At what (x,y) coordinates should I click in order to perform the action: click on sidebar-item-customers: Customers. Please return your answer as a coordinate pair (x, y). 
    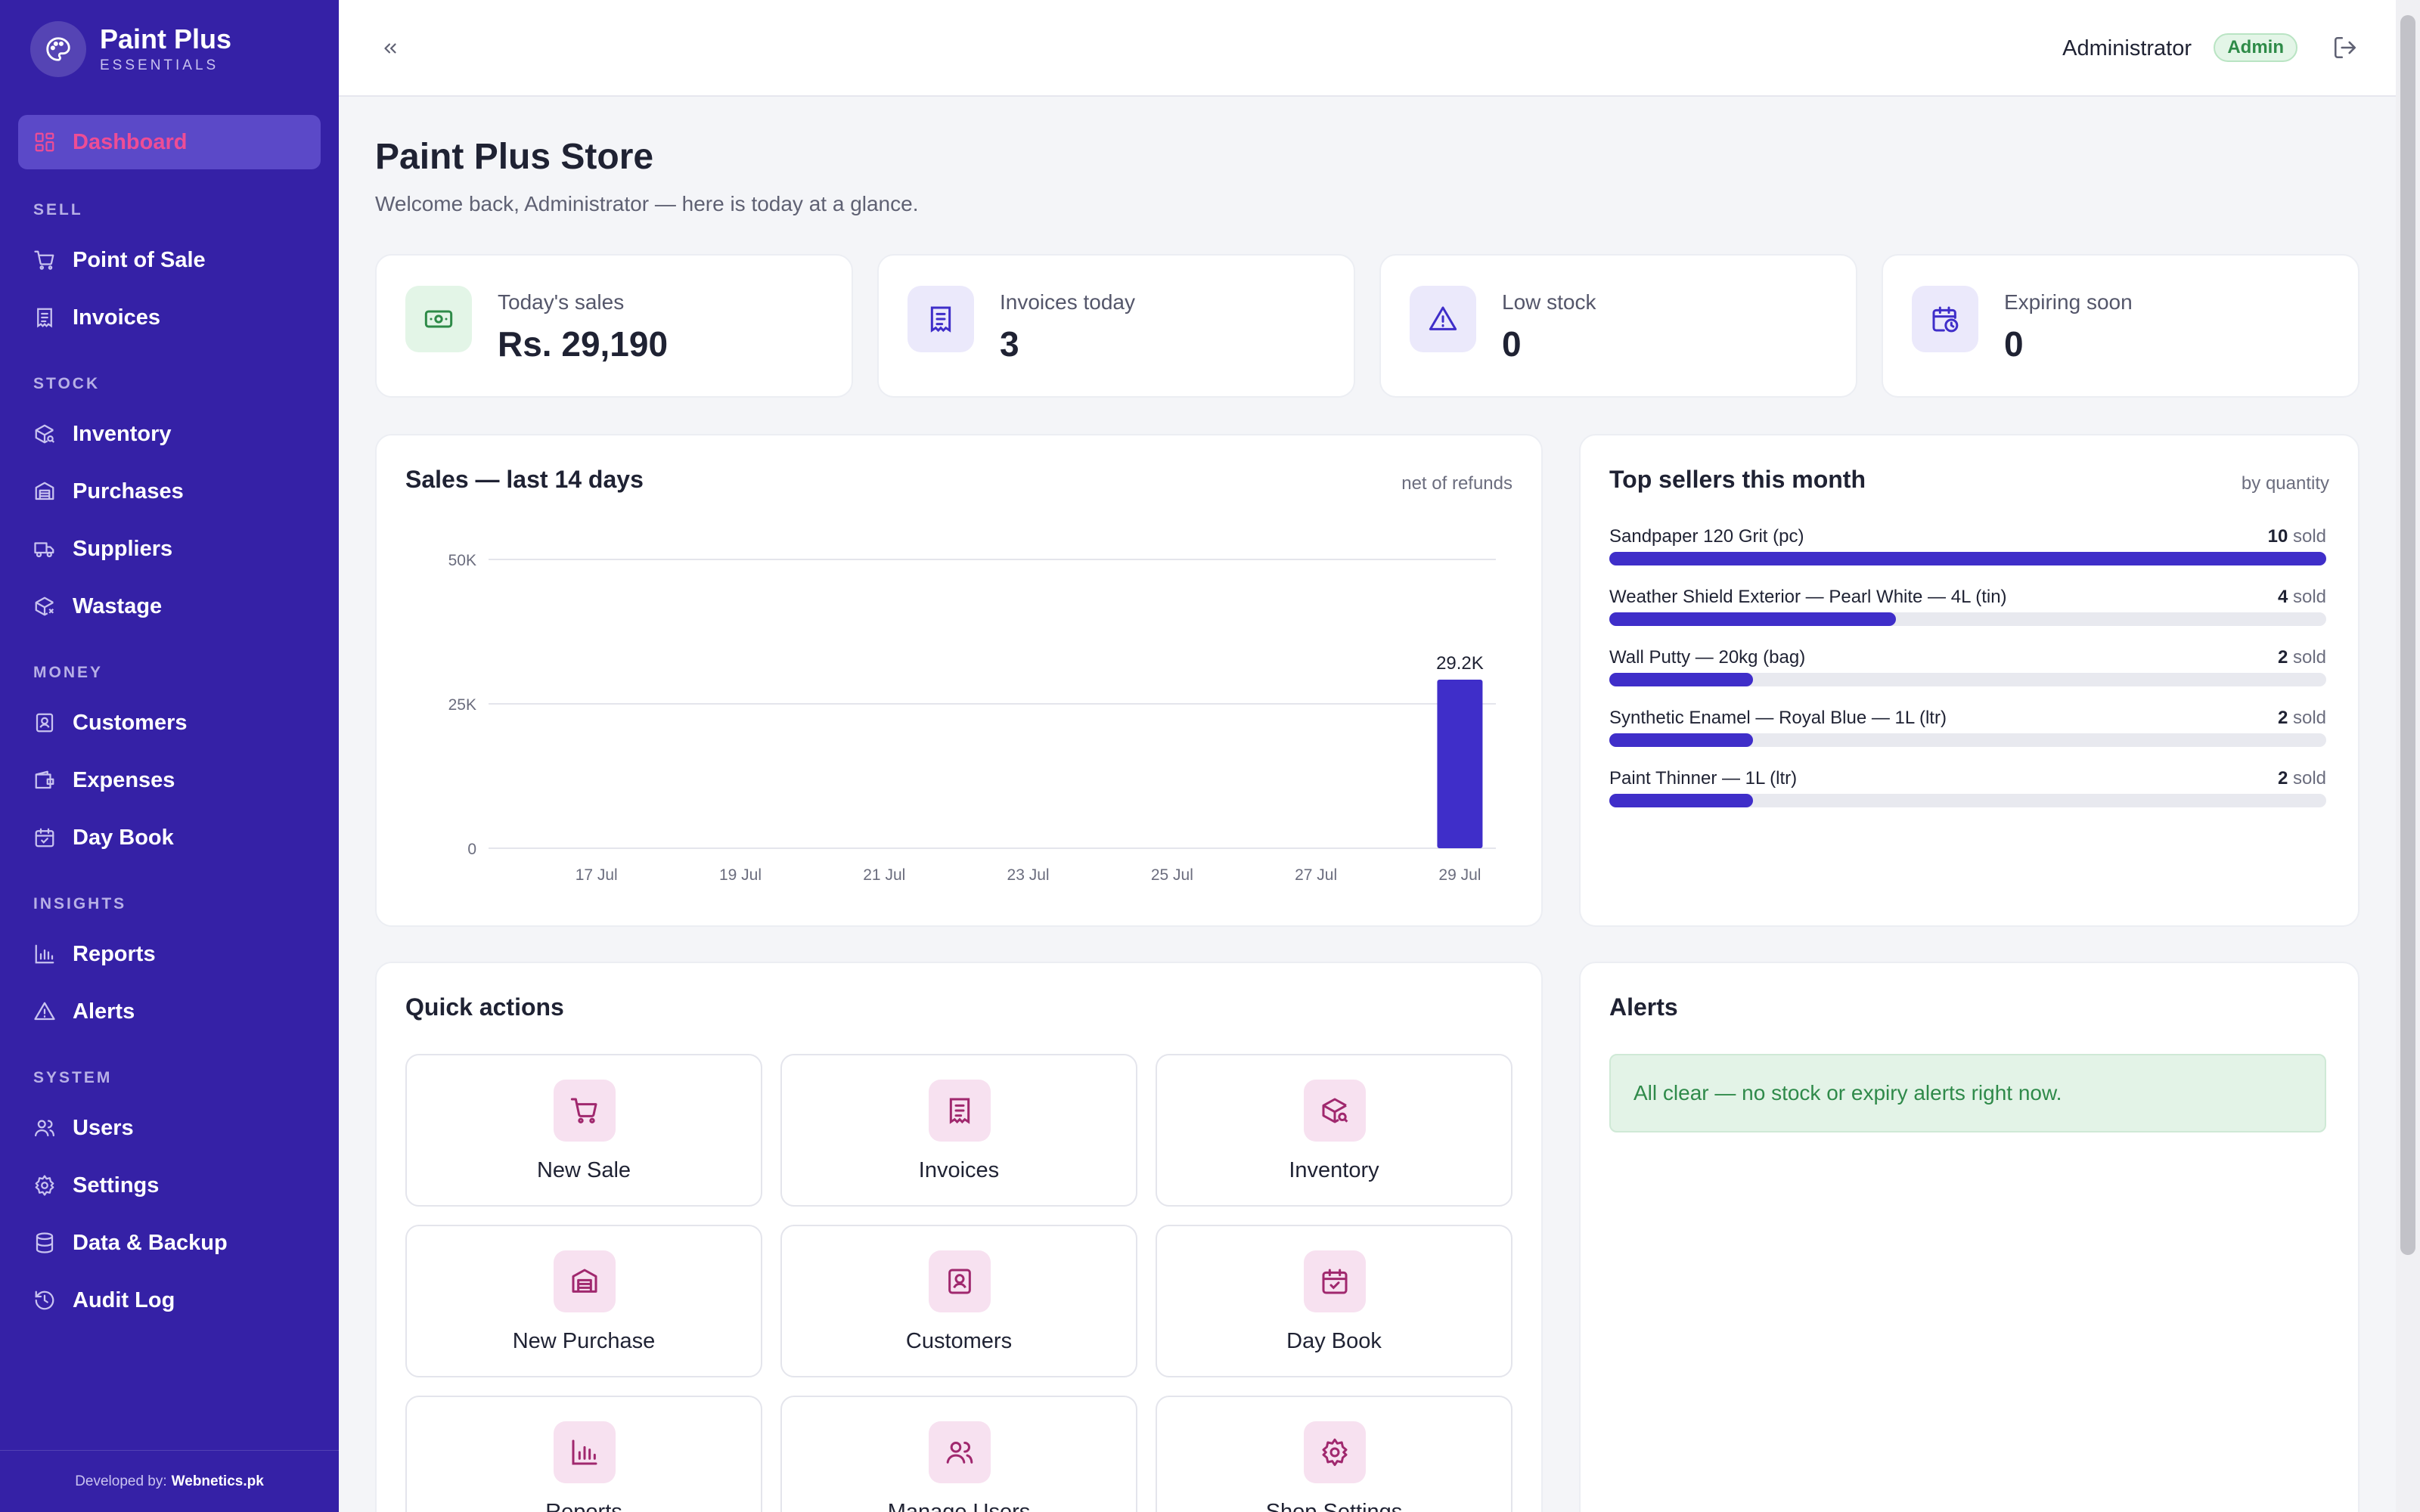
    Looking at the image, I should click on (169, 723).